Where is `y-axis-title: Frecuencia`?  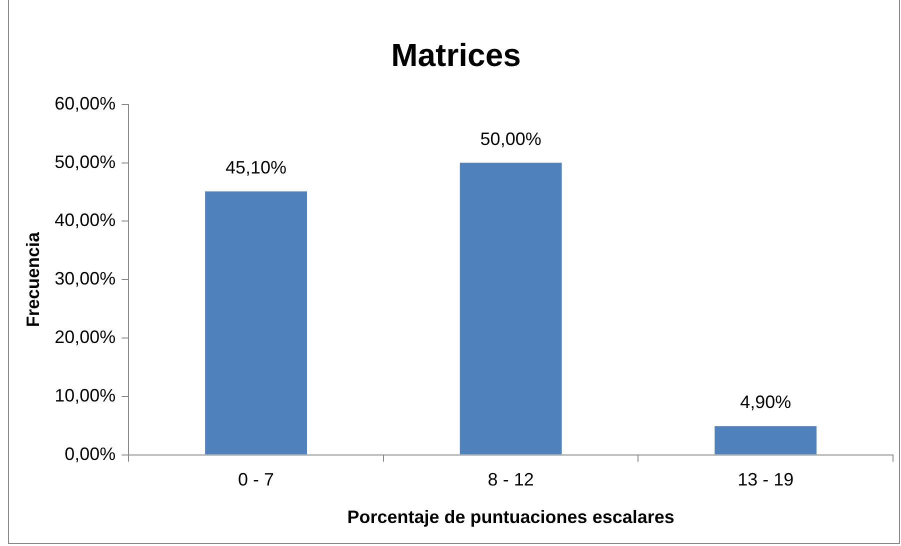
y-axis-title: Frecuencia is located at coordinates (32, 279).